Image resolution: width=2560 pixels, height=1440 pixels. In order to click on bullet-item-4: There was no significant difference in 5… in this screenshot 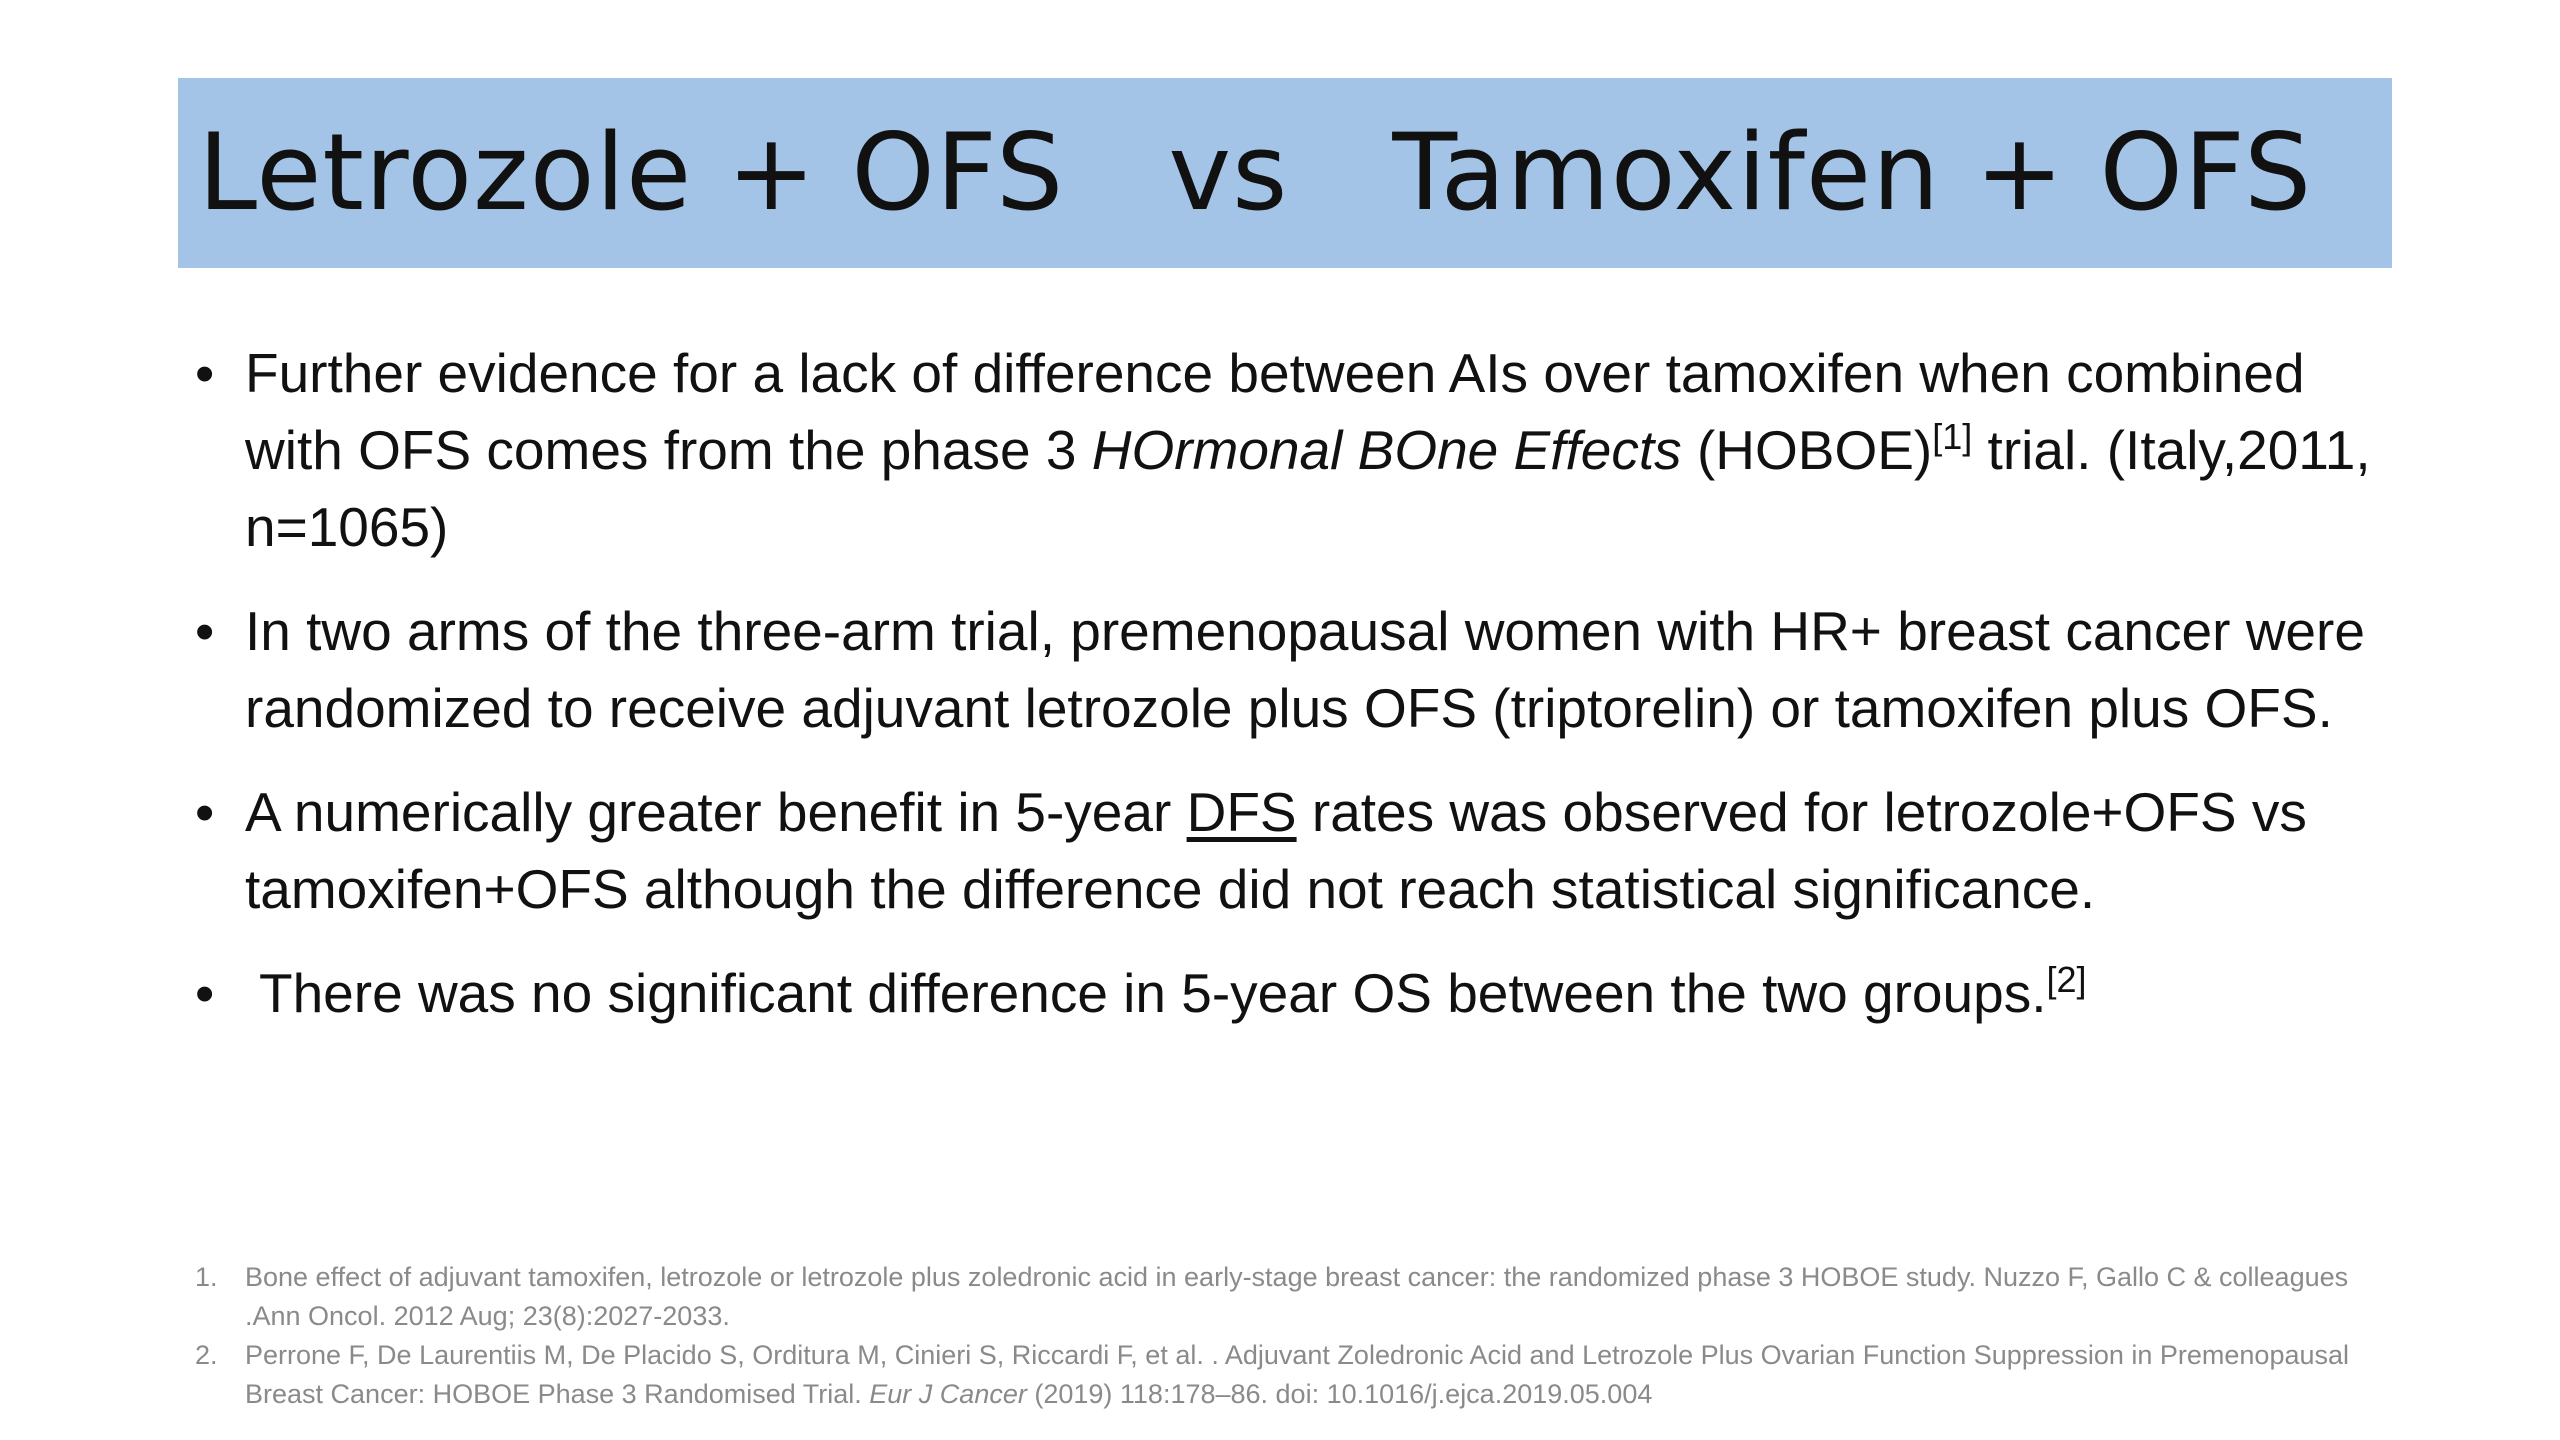, I will do `click(1290, 993)`.